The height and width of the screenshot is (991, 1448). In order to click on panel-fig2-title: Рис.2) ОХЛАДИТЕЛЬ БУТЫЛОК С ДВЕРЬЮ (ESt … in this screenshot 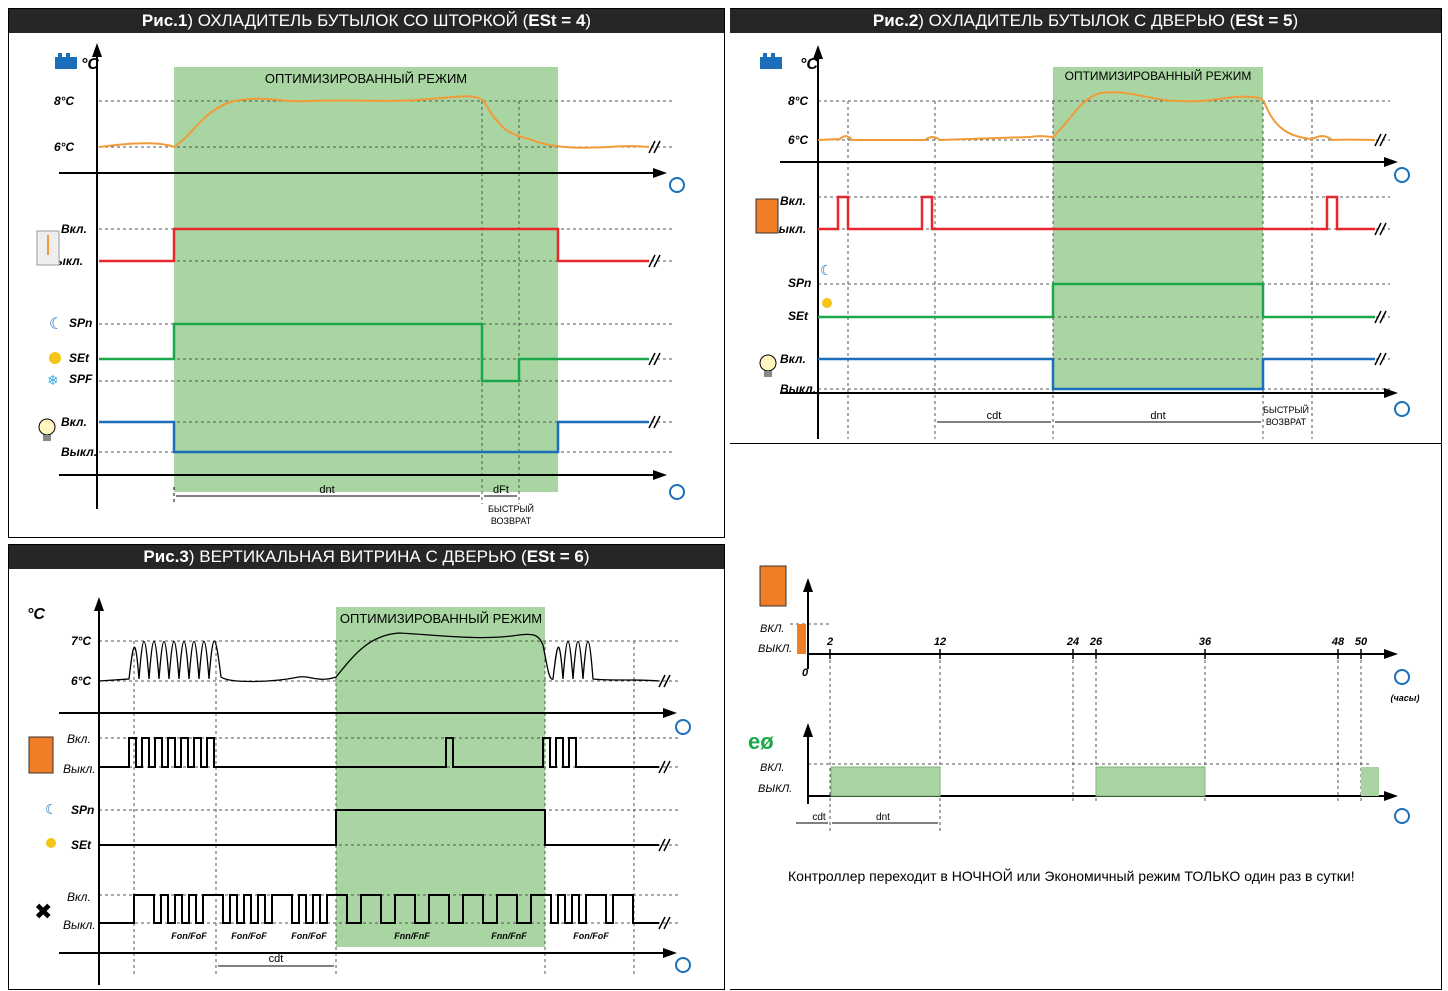, I will do `click(1085, 21)`.